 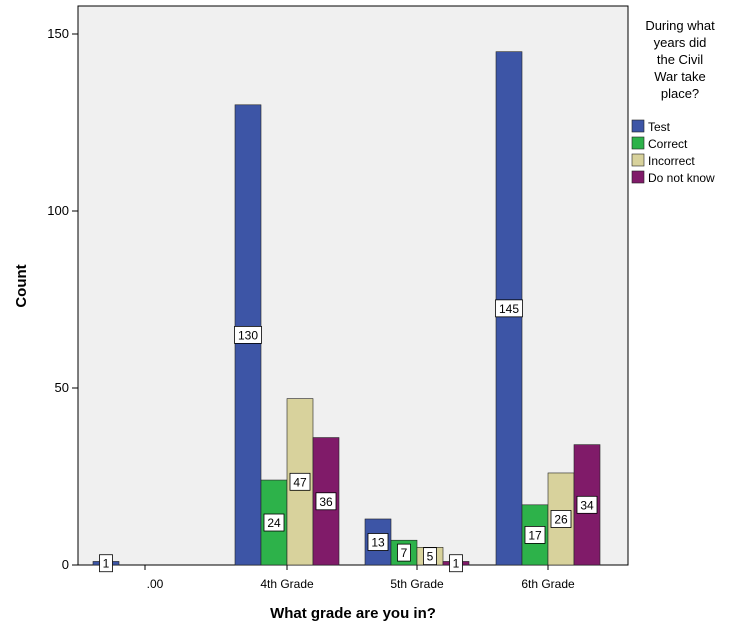 I want to click on data-label-text: 36, so click(x=326, y=502).